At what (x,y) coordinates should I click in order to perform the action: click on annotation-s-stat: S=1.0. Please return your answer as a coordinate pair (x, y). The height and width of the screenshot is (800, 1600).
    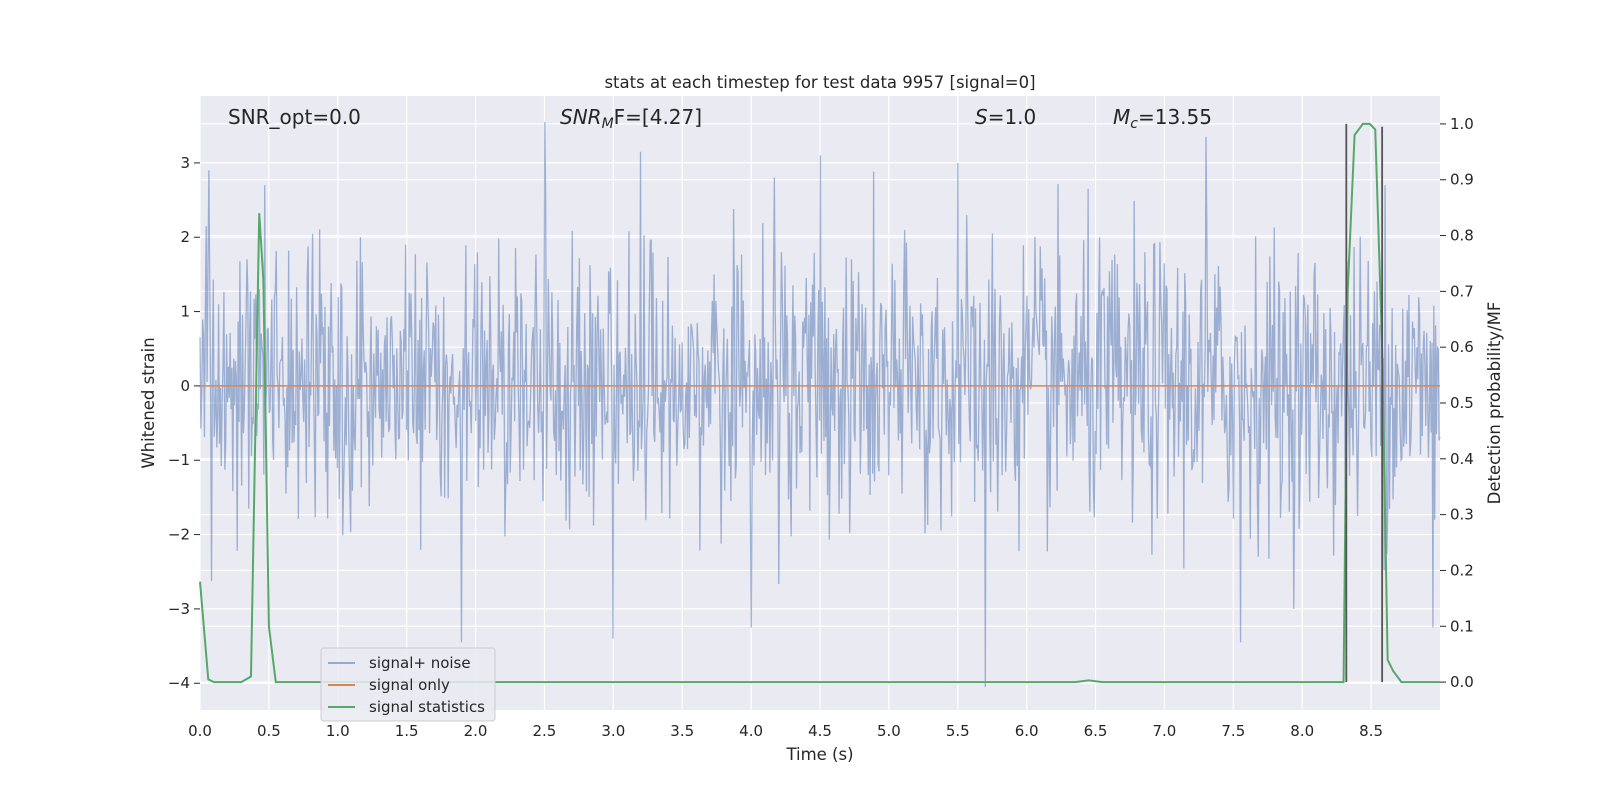
    Looking at the image, I should click on (1005, 117).